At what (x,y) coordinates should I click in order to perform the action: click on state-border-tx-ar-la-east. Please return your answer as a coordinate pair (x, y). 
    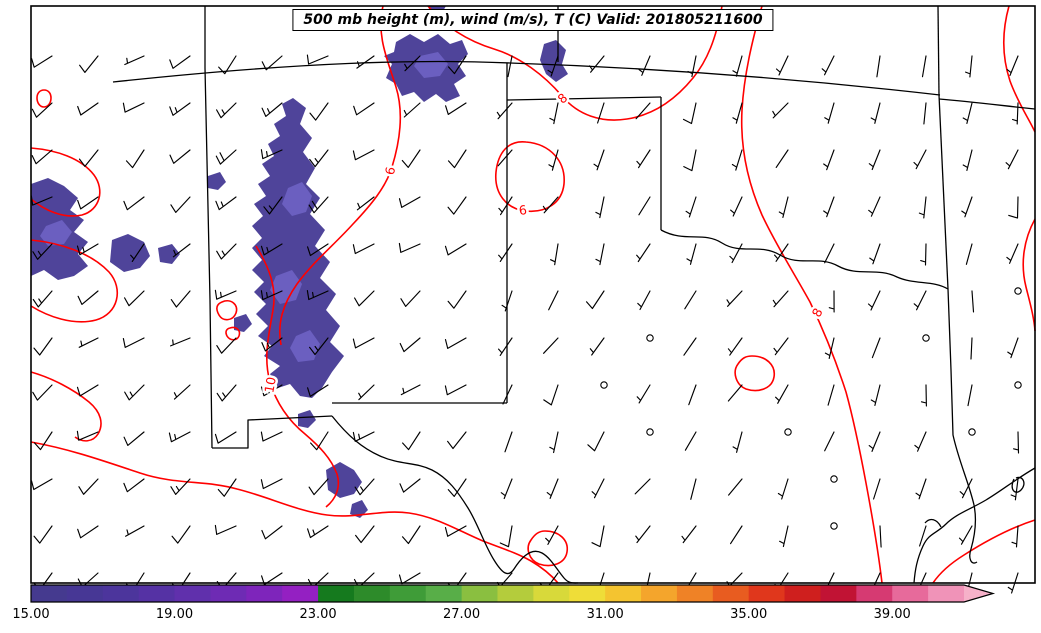
    Looking at the image, I should click on (962, 419).